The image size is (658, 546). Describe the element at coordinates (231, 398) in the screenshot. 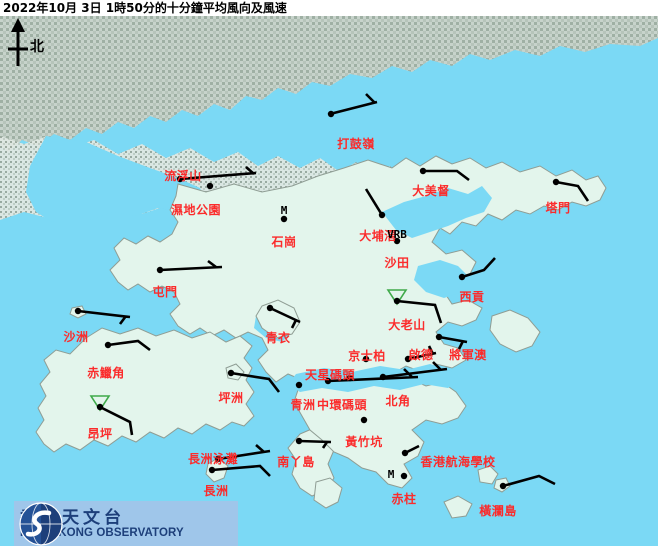

I see `station-label: 坪洲` at that location.